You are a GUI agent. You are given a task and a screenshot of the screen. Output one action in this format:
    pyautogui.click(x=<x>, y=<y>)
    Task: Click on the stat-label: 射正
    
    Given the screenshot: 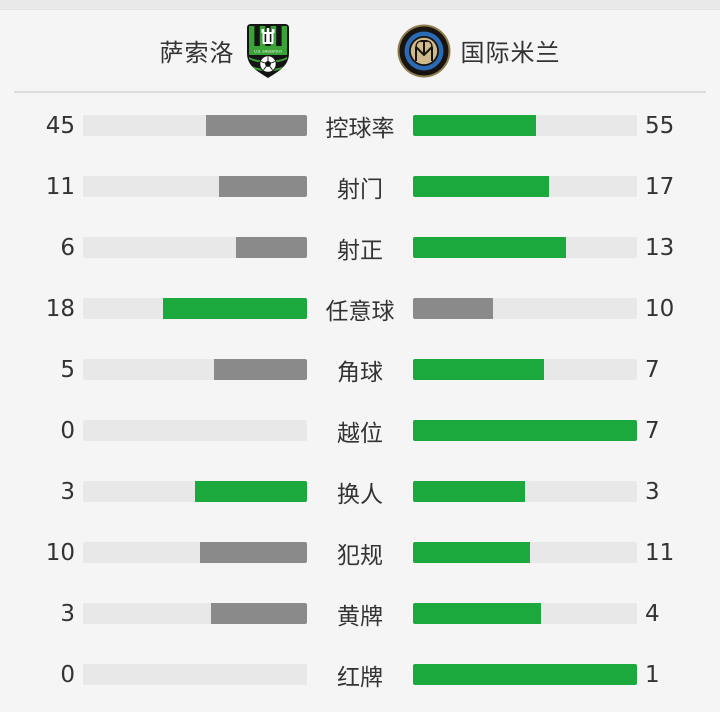 What is the action you would take?
    pyautogui.click(x=360, y=250)
    